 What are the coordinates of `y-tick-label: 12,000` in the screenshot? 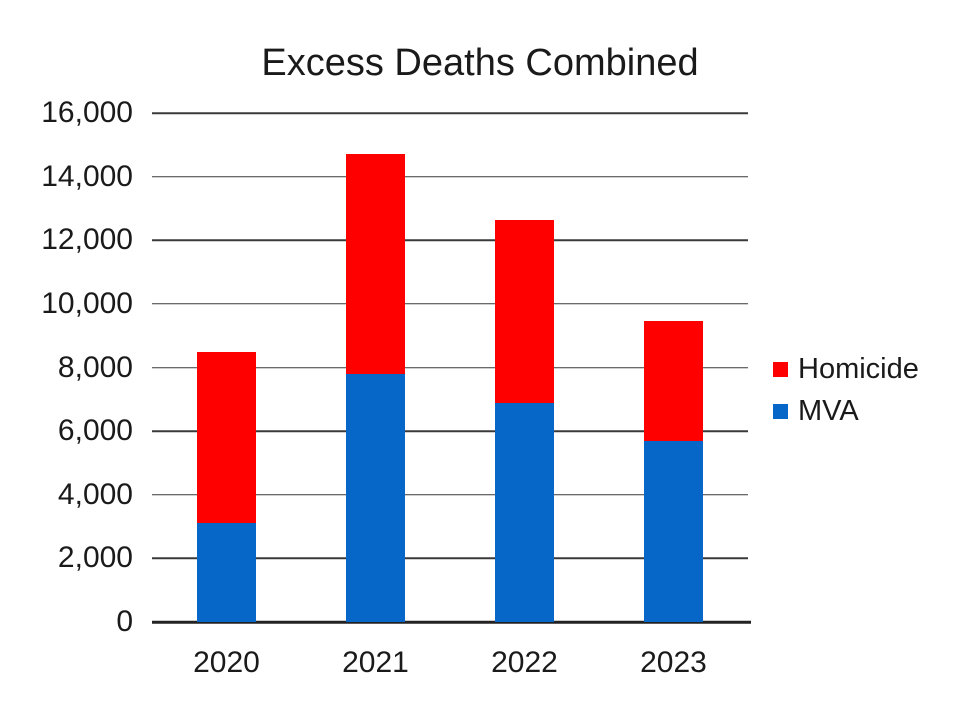 It's located at (87, 240).